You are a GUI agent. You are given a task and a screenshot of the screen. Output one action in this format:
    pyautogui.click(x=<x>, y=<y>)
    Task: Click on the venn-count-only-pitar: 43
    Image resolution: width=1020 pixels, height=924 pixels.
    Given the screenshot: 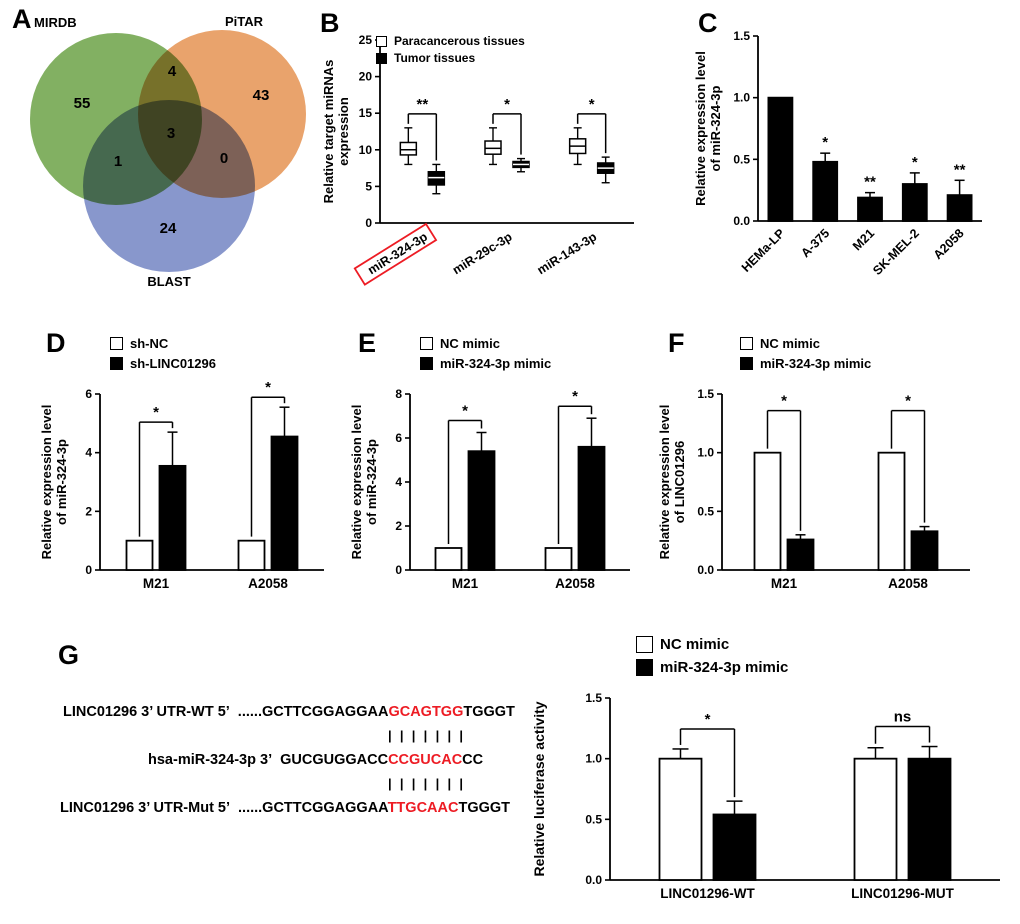 What is the action you would take?
    pyautogui.click(x=261, y=95)
    